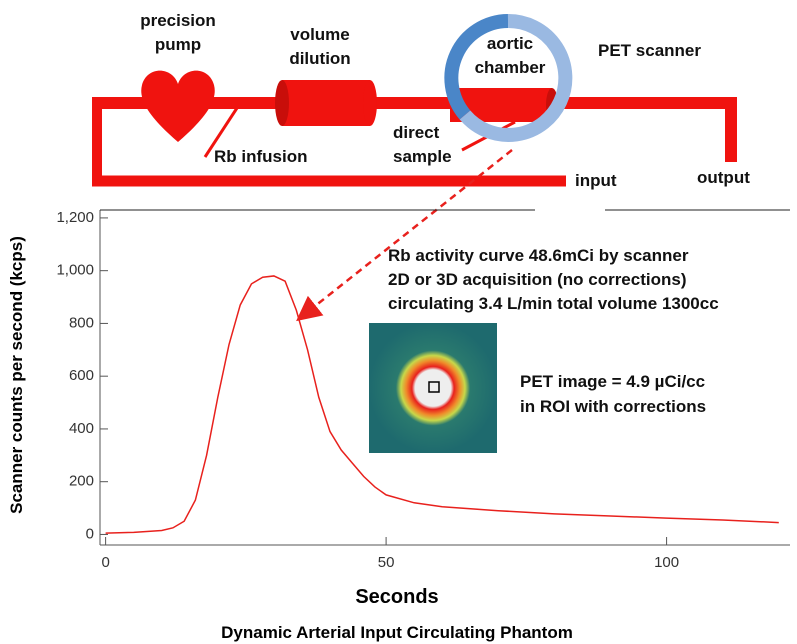 The image size is (797, 644). I want to click on x-tick-label: 100, so click(666, 562).